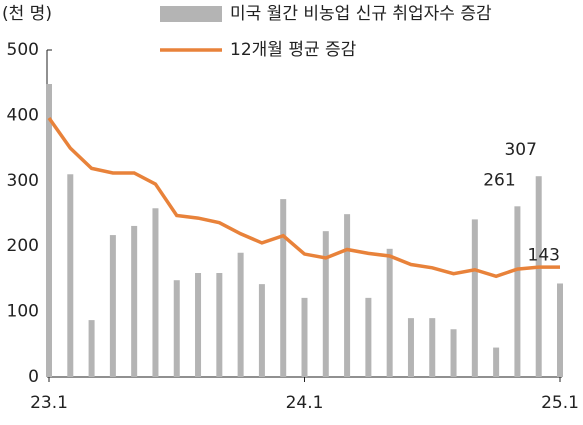 This screenshot has height=425, width=583. What do you see at coordinates (27, 14) in the screenshot?
I see `y-unit-label: (천 명)` at bounding box center [27, 14].